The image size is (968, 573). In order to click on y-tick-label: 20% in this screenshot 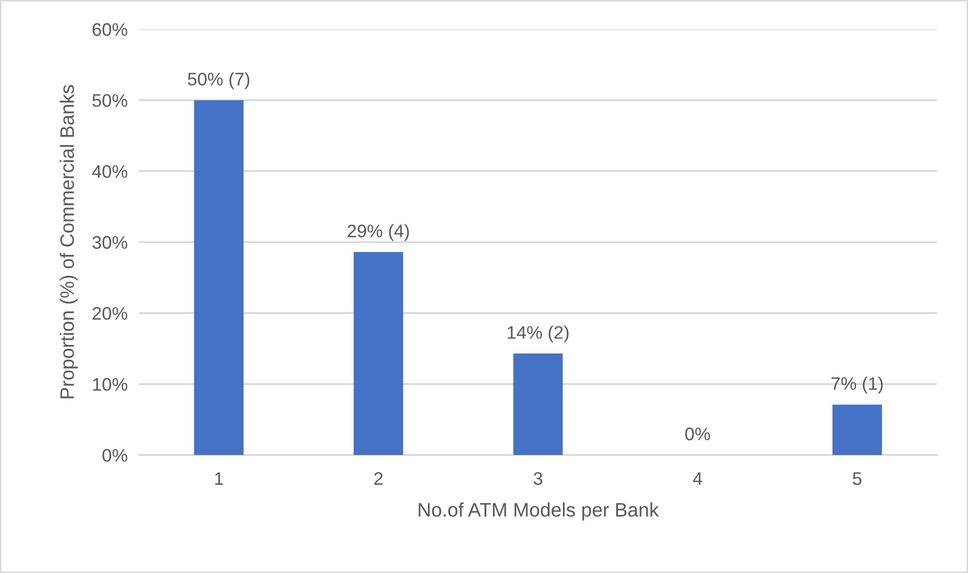, I will do `click(110, 313)`.